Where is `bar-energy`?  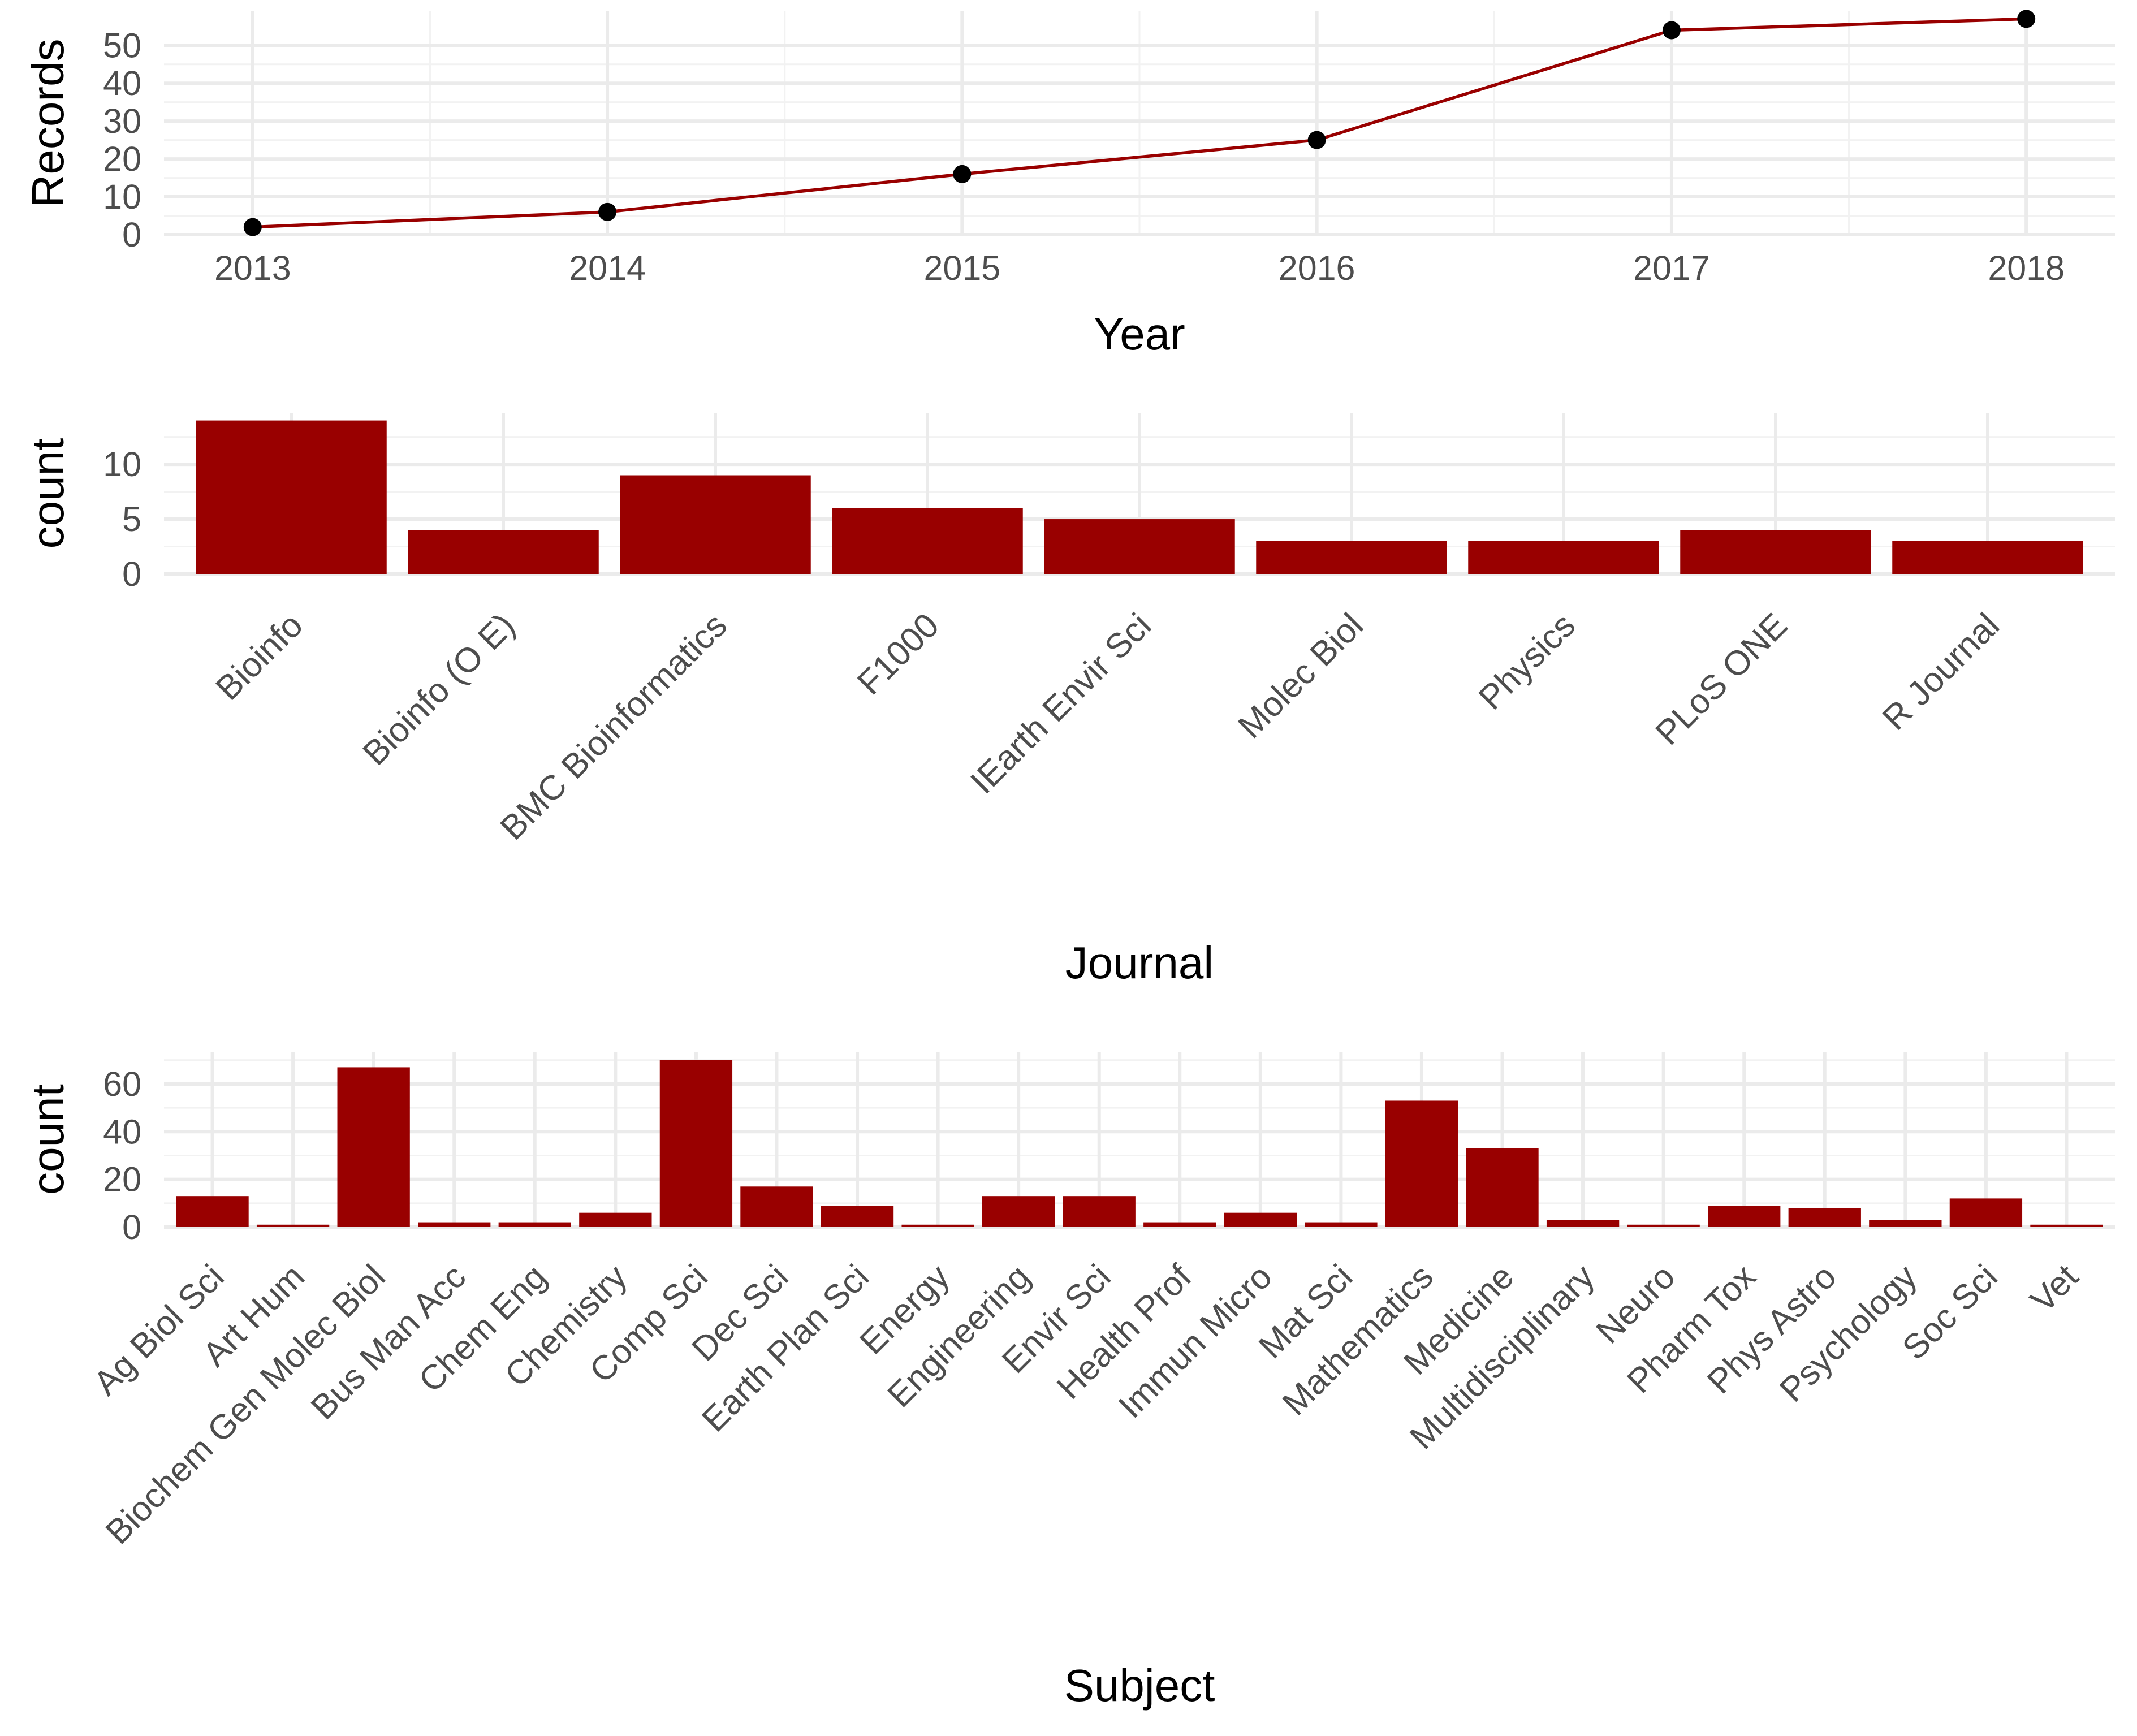 bar-energy is located at coordinates (937, 1225).